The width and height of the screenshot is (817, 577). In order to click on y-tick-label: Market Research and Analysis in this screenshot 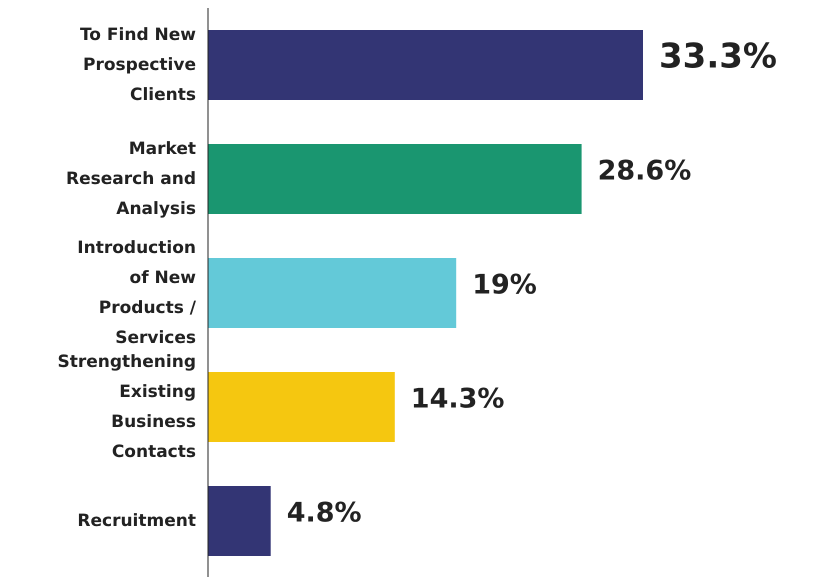, I will do `click(131, 178)`.